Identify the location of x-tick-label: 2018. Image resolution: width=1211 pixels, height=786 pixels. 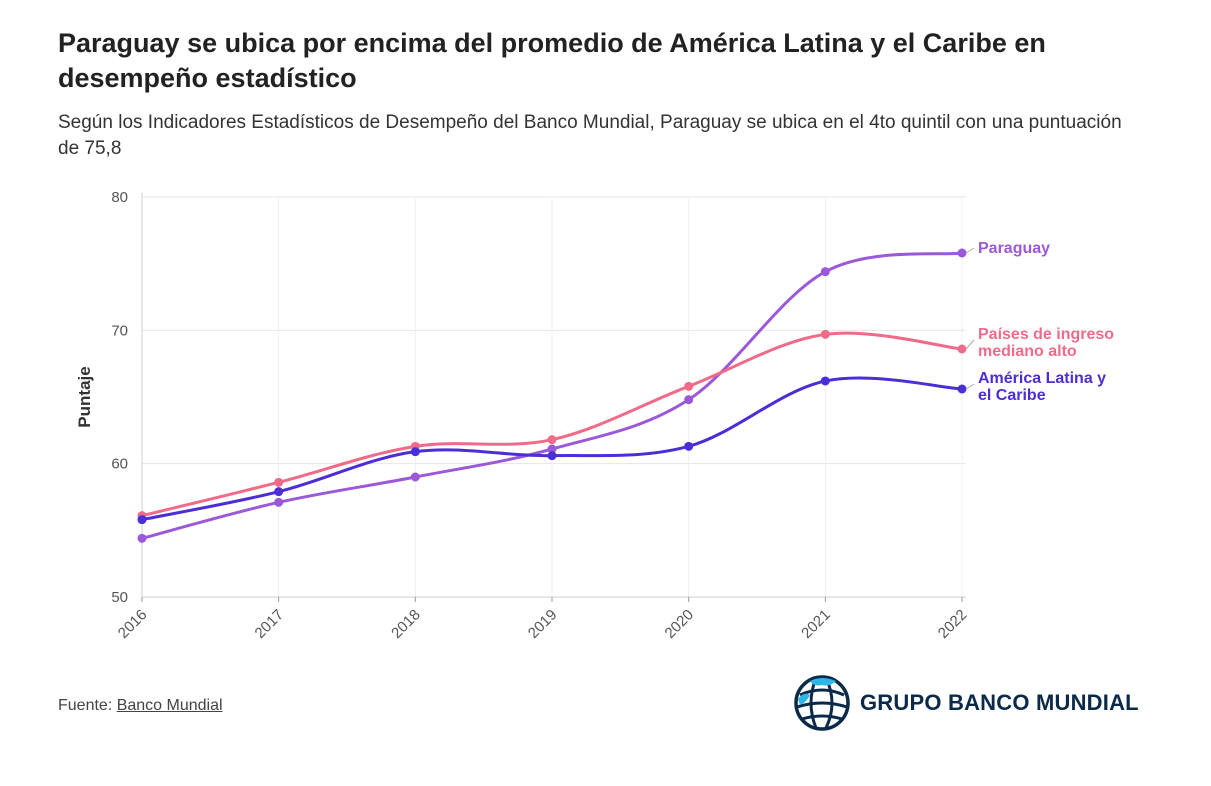
(406, 624).